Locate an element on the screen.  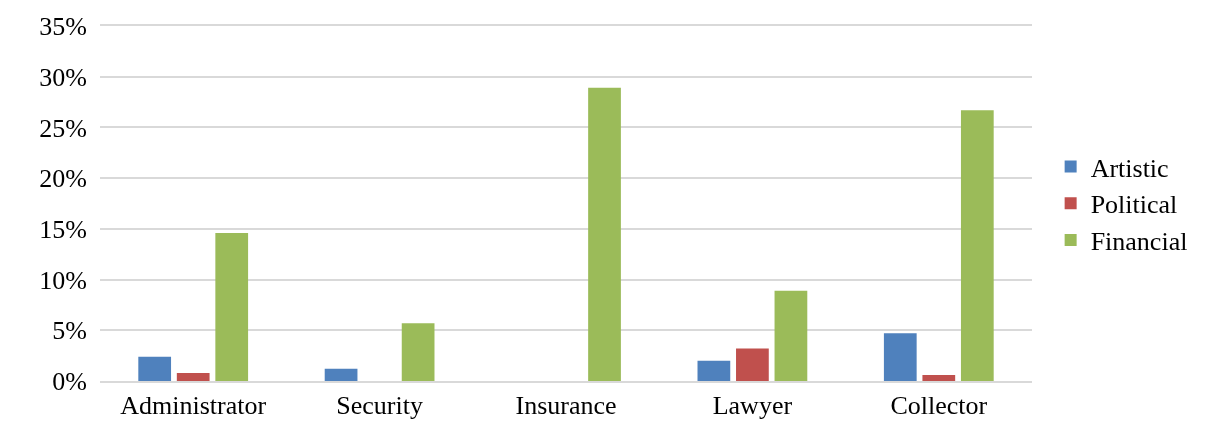
legend-label: Artistic is located at coordinates (1129, 168).